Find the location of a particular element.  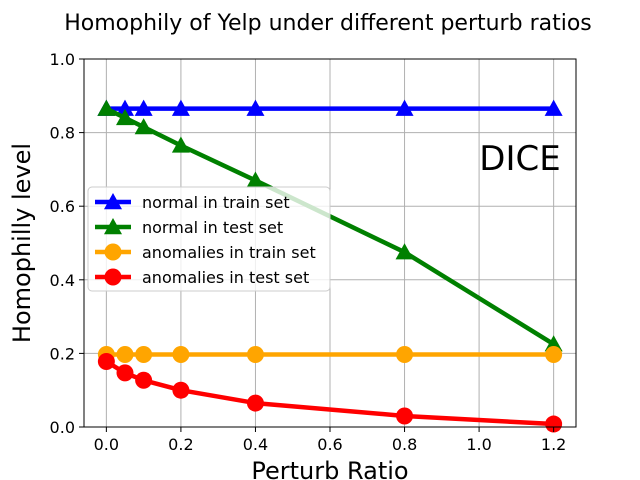

x-tick-label: 0.4 is located at coordinates (255, 444).